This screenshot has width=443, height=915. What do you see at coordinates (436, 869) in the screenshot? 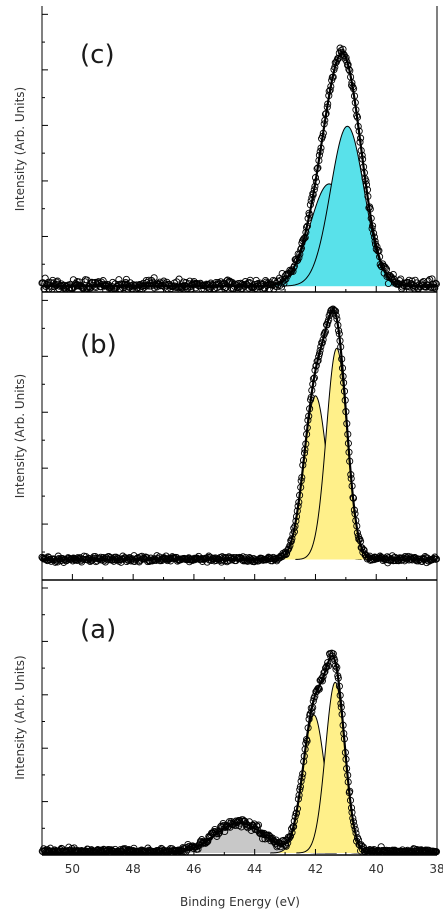
I see `x-tick-label: 38` at bounding box center [436, 869].